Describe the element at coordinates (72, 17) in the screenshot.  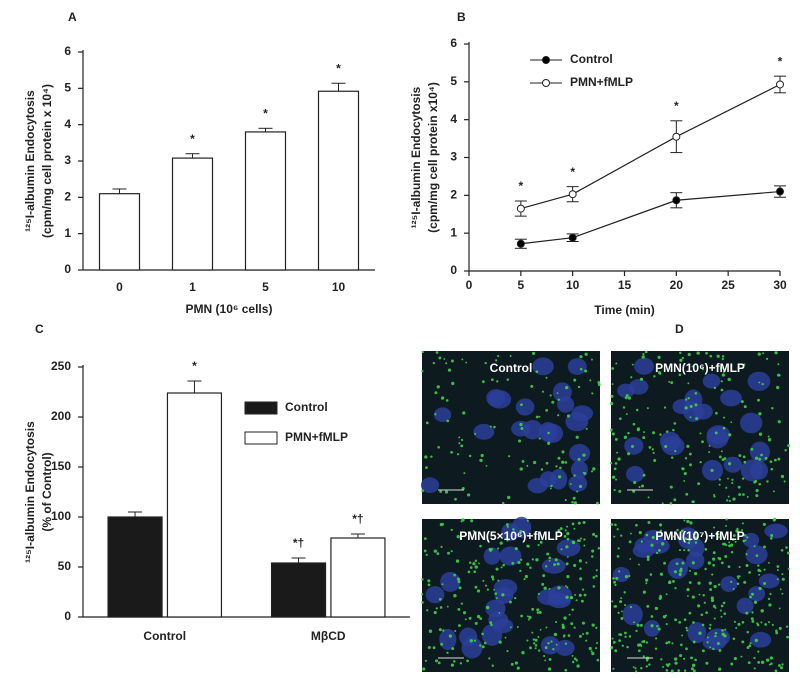
I see `panel-letter: A` at that location.